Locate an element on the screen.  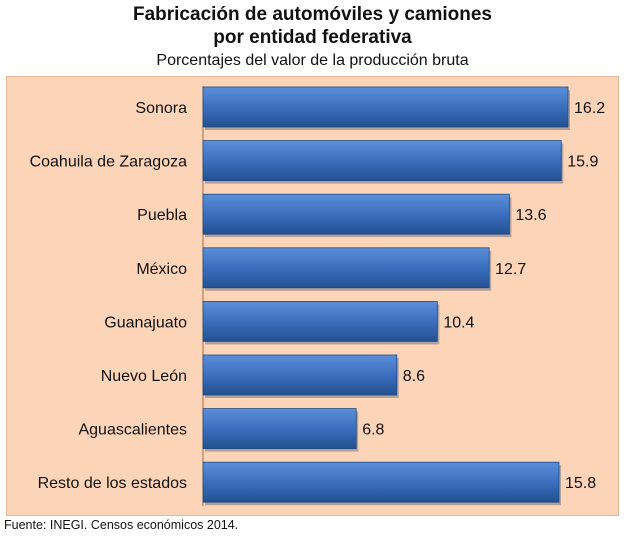
bar-coahuila-de-zaragoza is located at coordinates (382, 160).